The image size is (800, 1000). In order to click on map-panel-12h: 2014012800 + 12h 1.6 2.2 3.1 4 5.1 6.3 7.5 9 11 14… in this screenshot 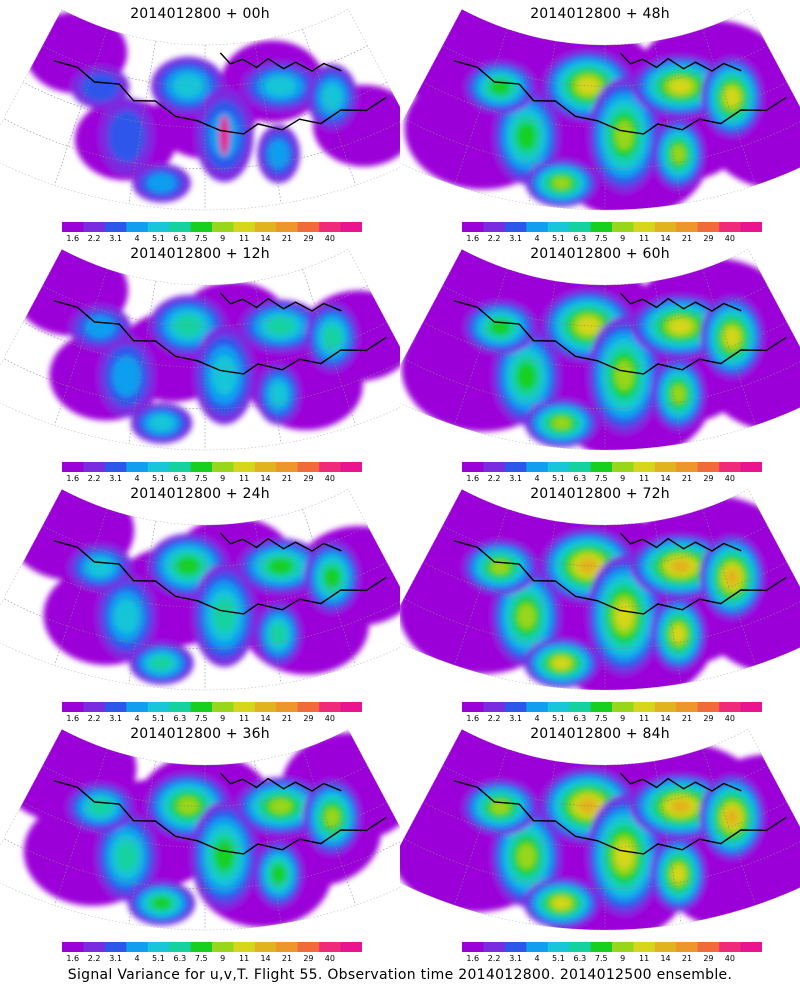, I will do `click(200, 361)`.